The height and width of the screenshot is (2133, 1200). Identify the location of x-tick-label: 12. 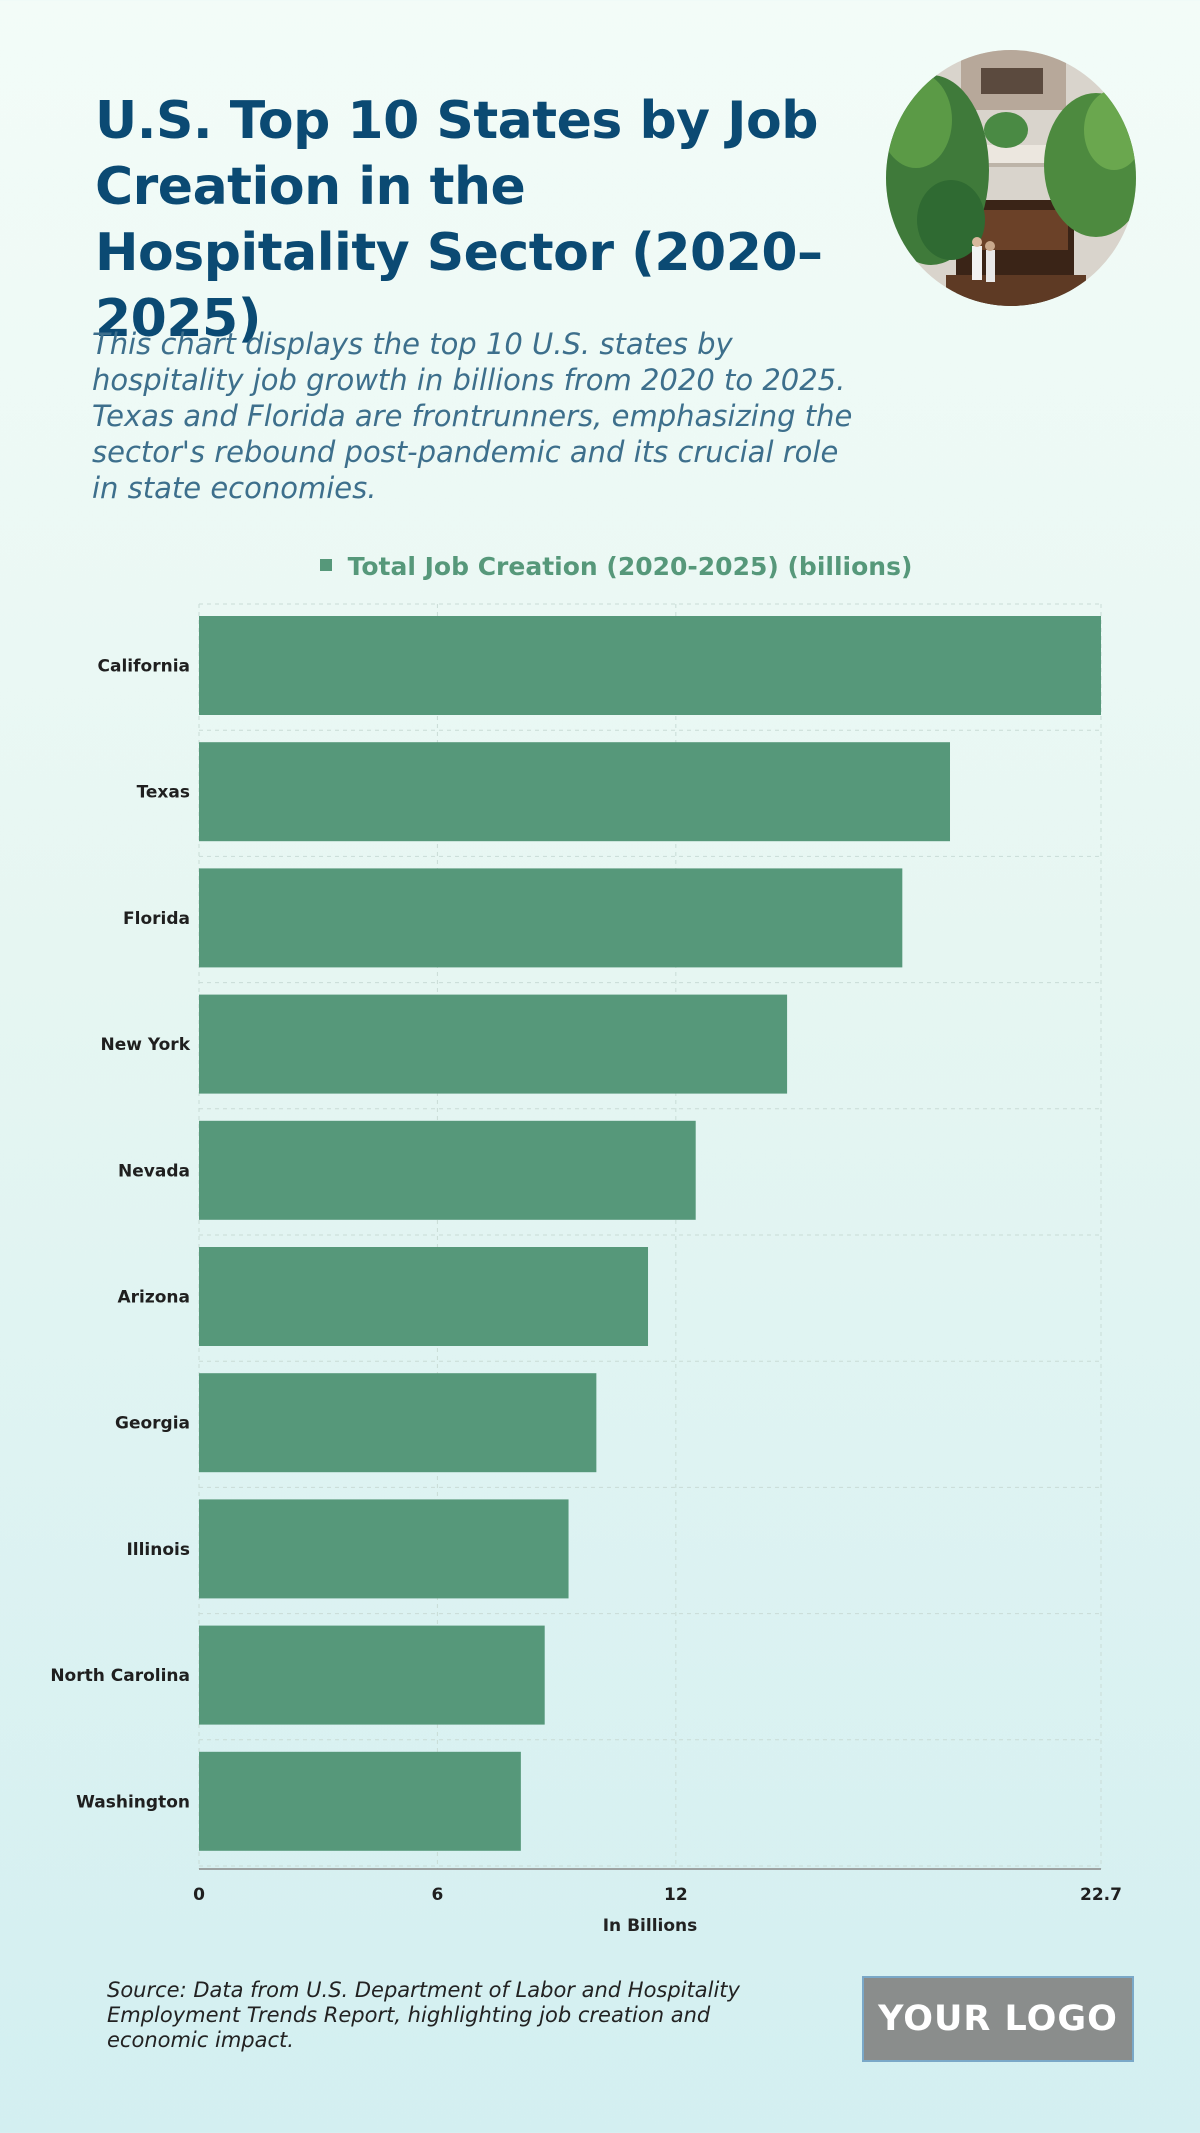
(676, 1895).